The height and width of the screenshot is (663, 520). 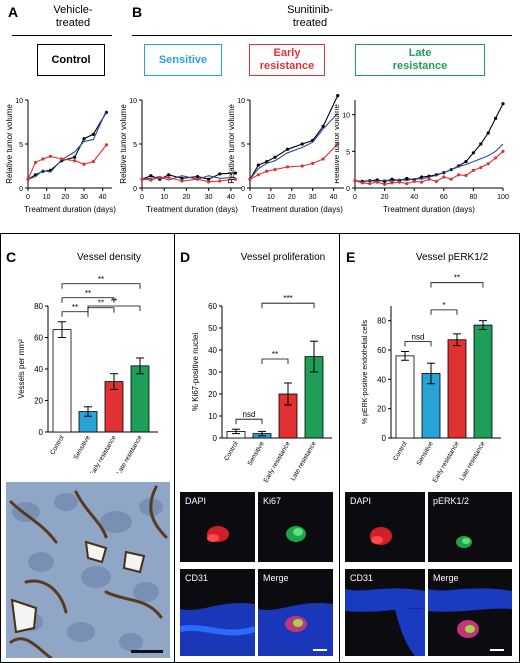 What do you see at coordinates (443, 305) in the screenshot?
I see `significance-label: *` at bounding box center [443, 305].